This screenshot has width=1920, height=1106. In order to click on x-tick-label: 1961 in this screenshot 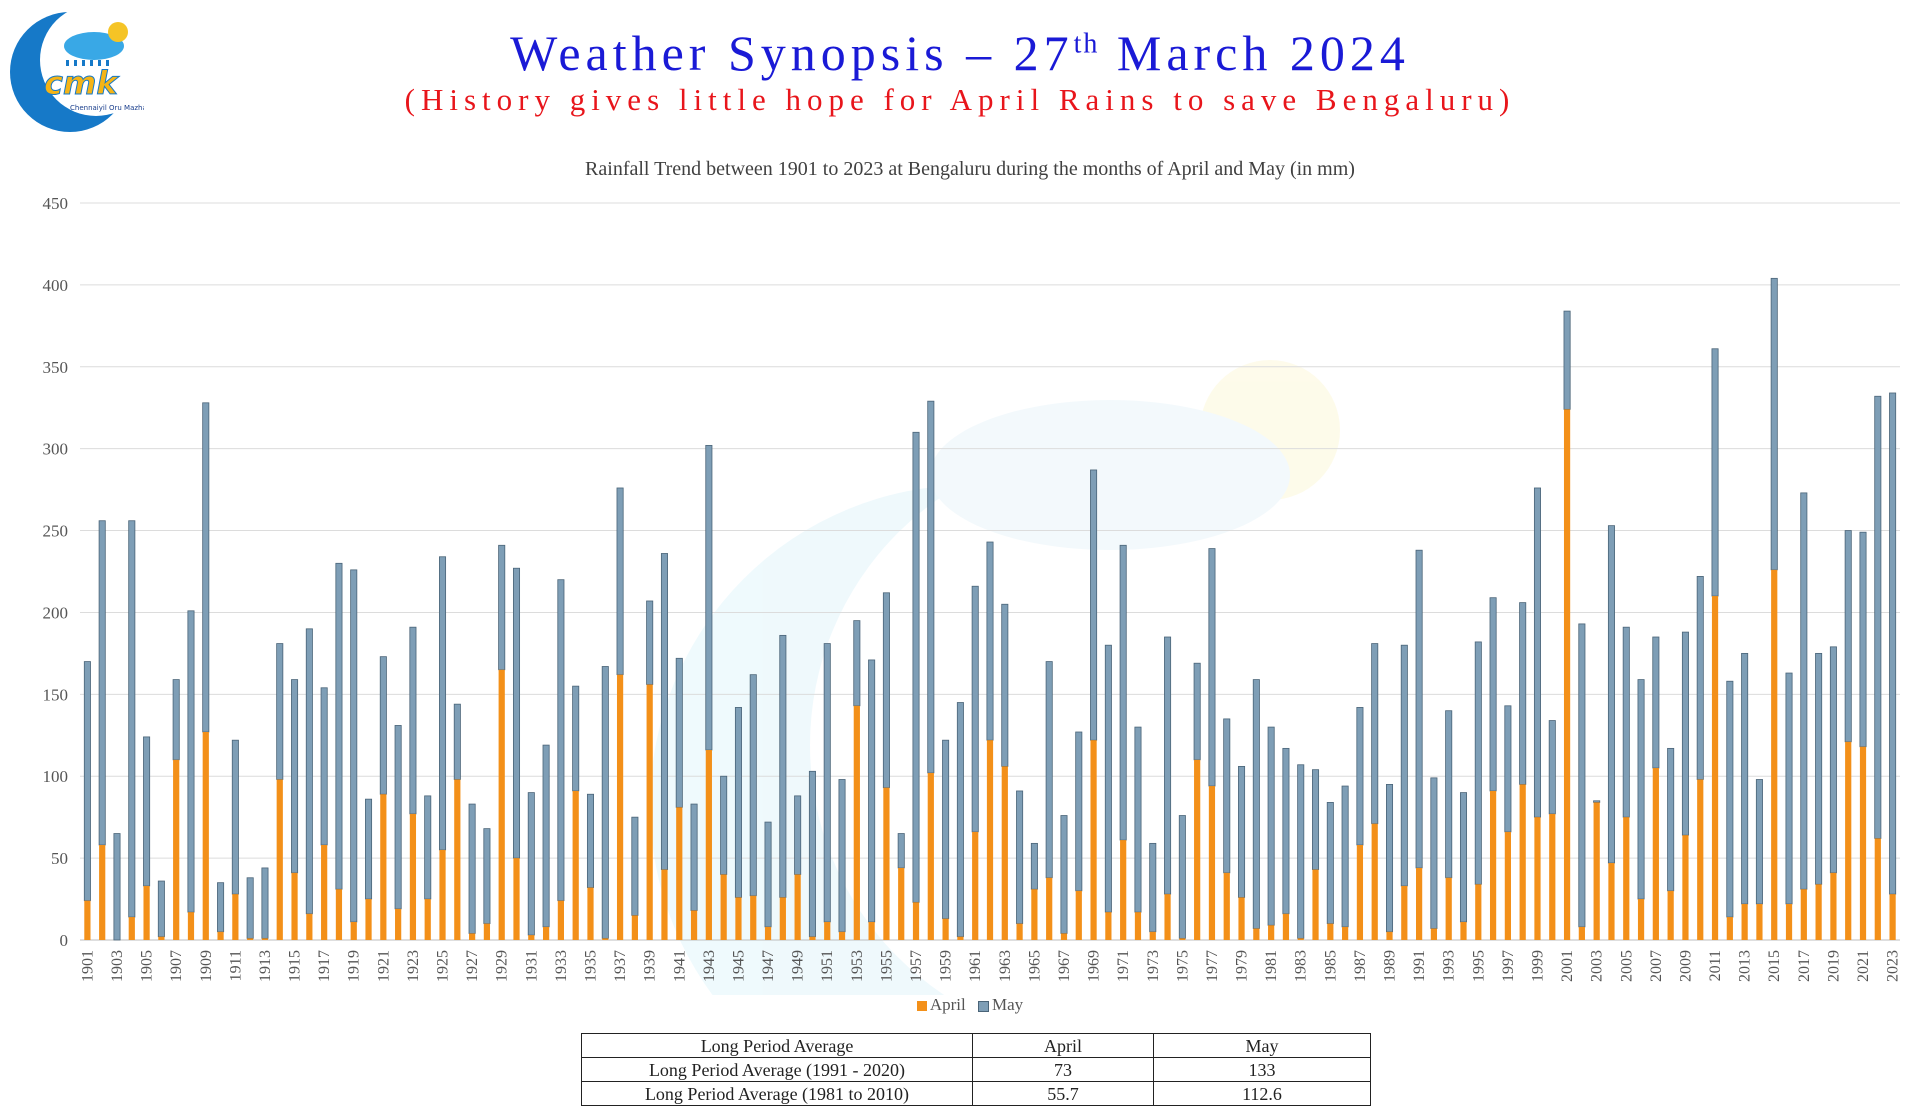, I will do `click(975, 966)`.